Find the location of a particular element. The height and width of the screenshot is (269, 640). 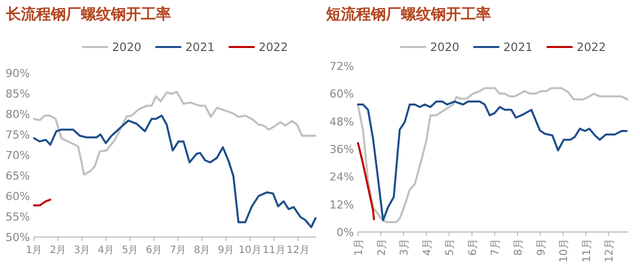

y-tick-label: 48% is located at coordinates (342, 121).